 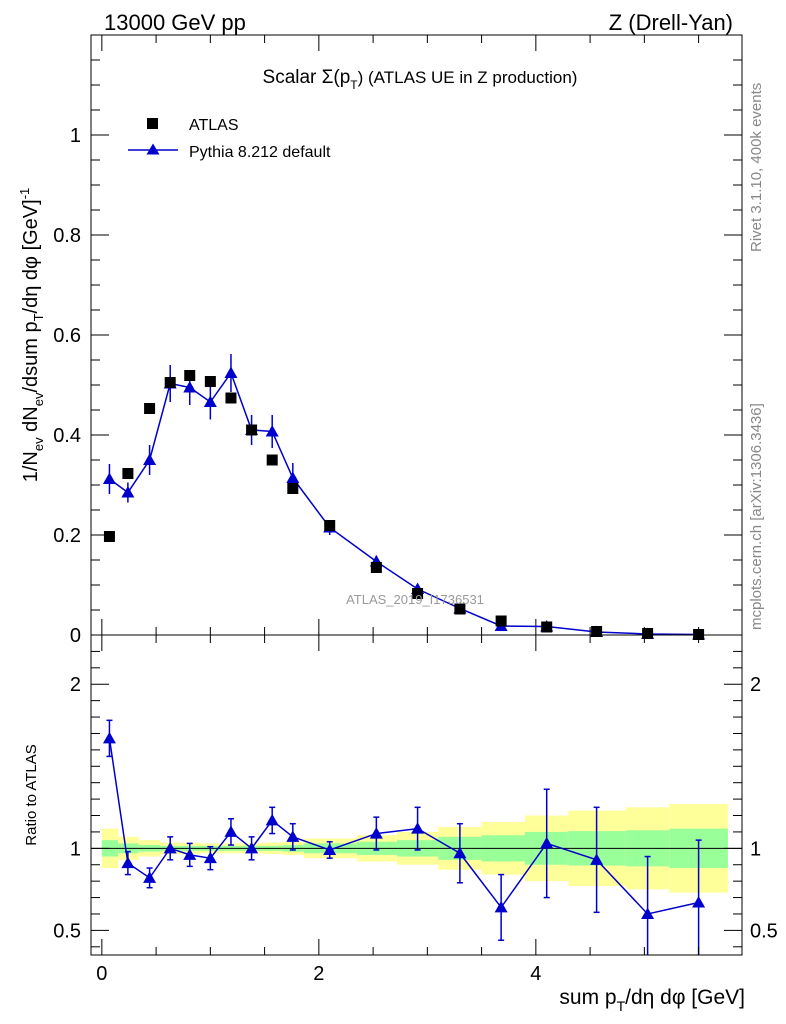 I want to click on legend-atlas-marker, so click(x=152, y=123).